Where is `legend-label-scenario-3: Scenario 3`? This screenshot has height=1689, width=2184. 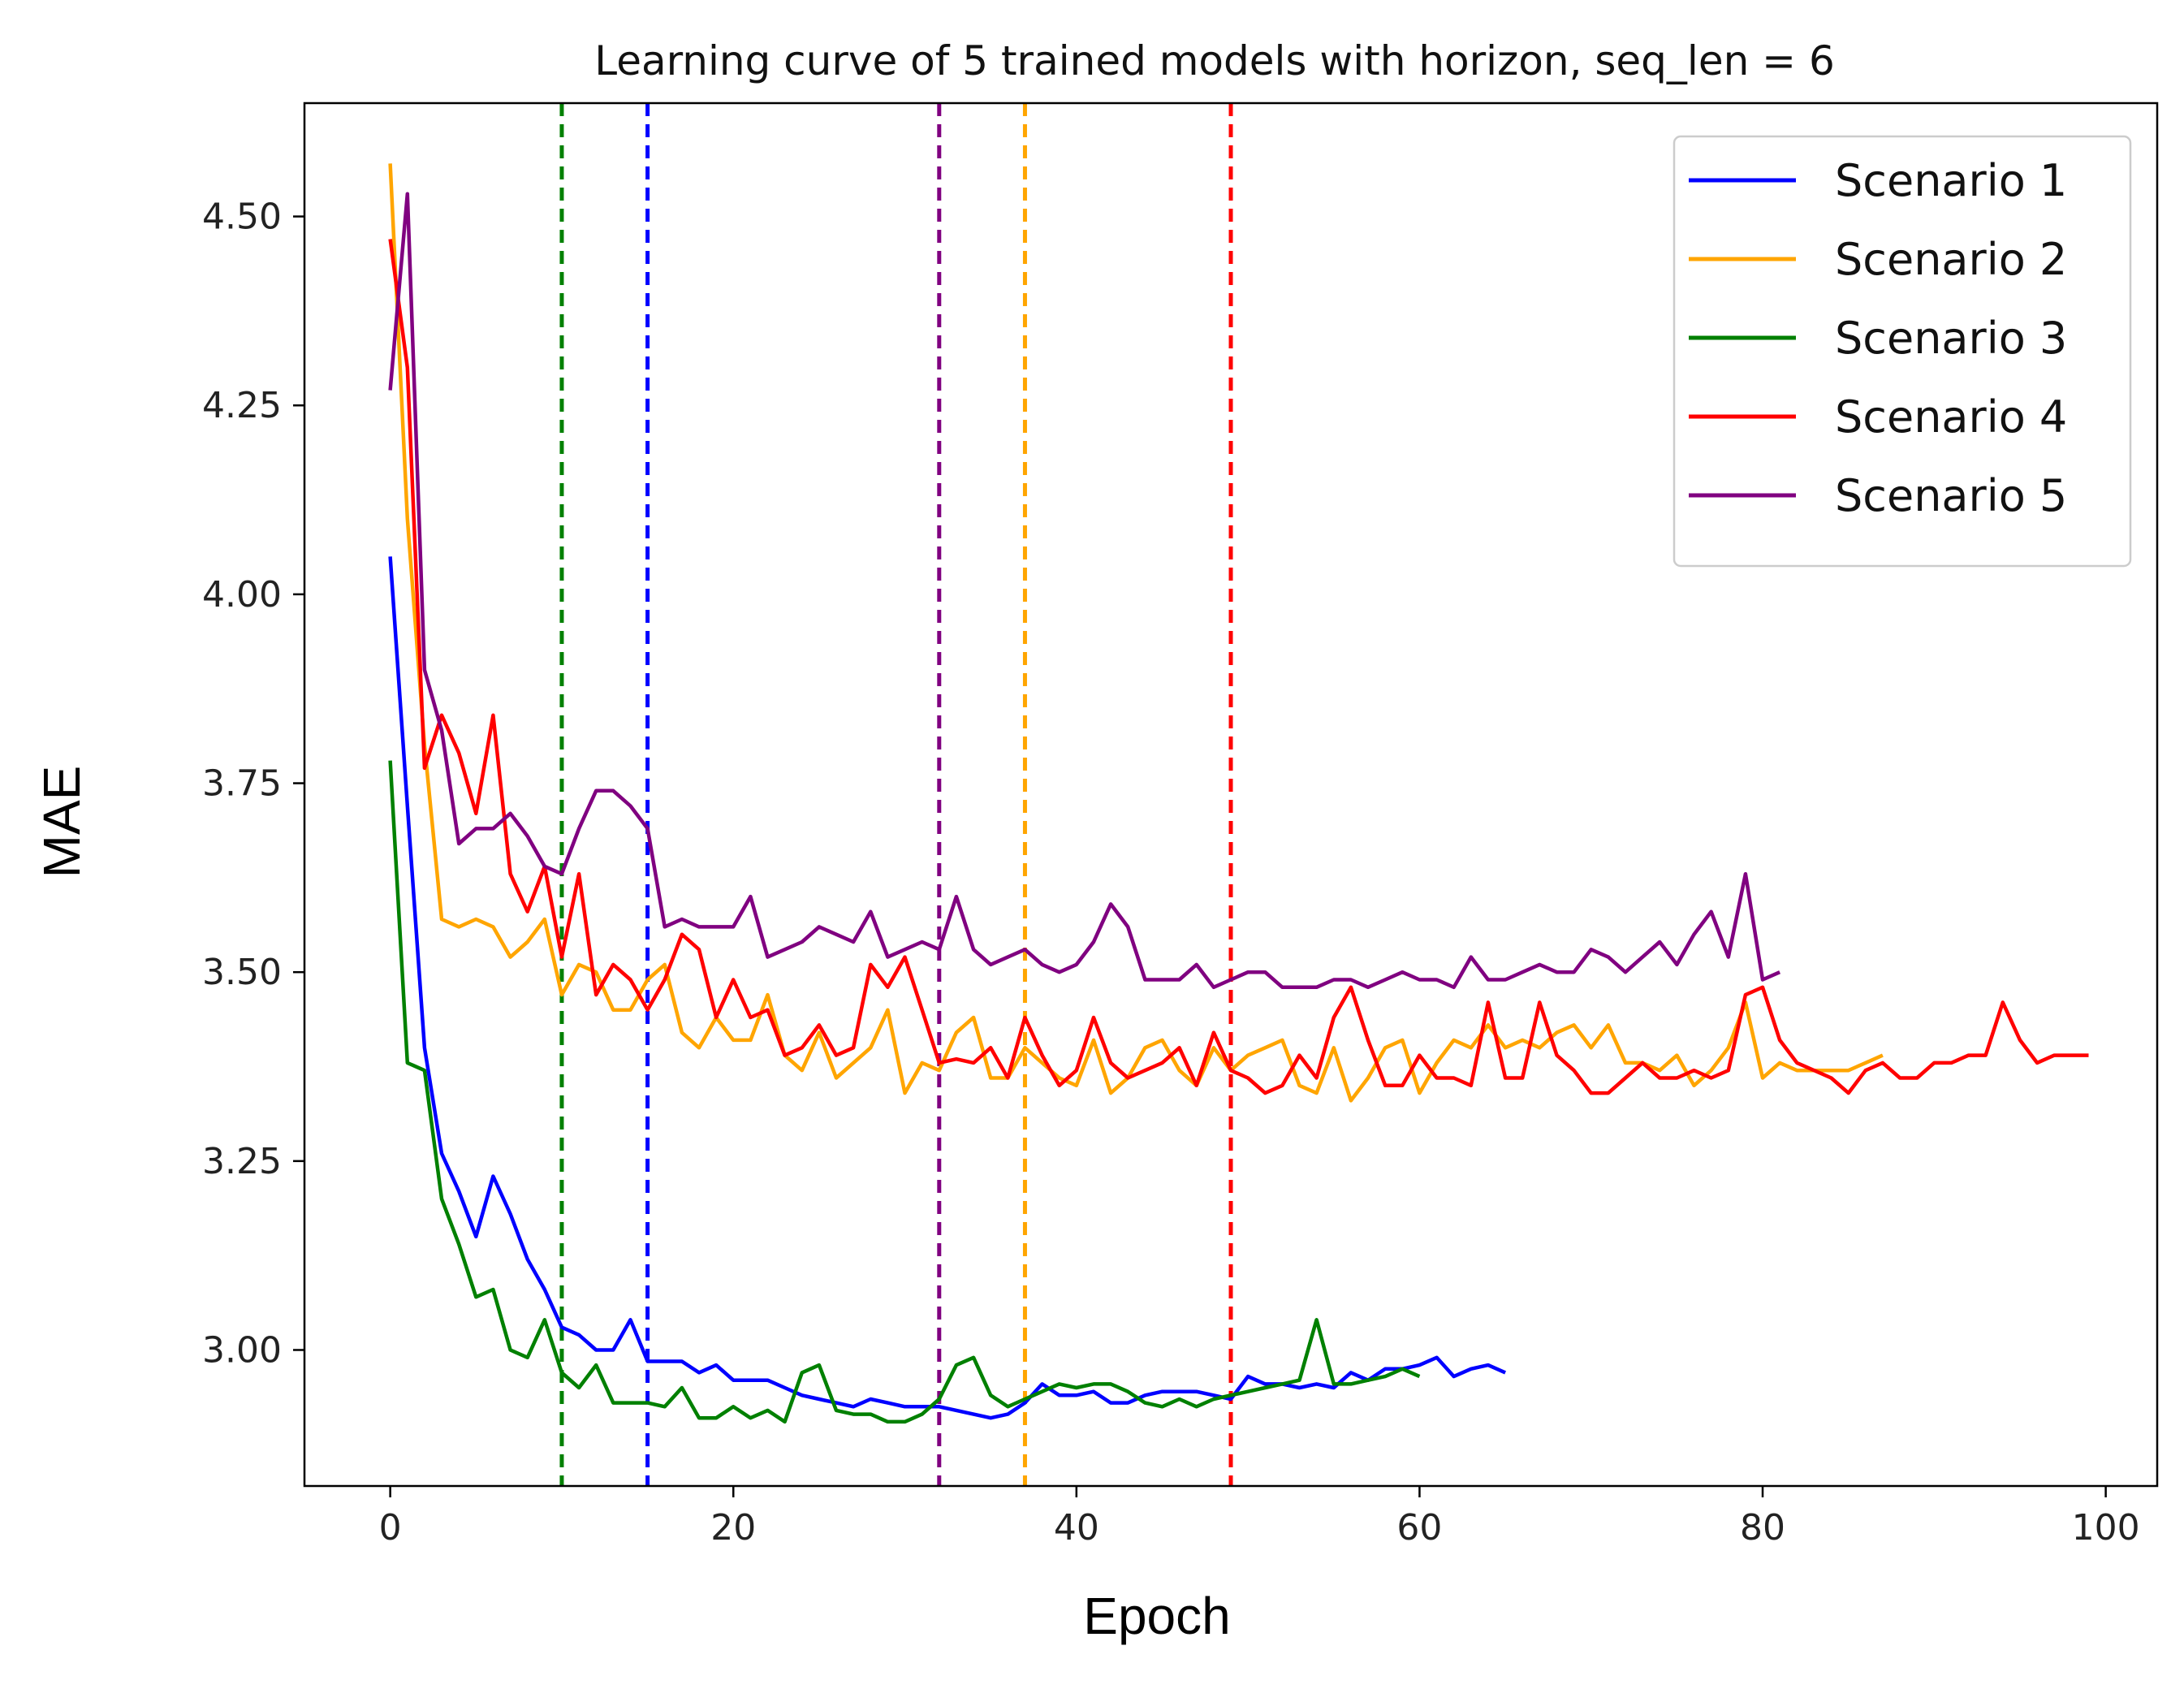
legend-label-scenario-3: Scenario 3 is located at coordinates (1951, 339).